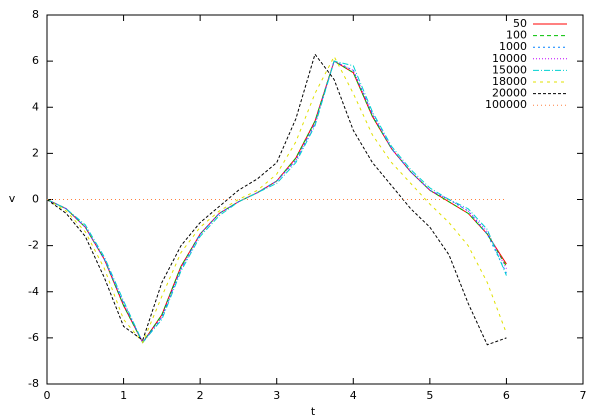  Describe the element at coordinates (47, 395) in the screenshot. I see `x-tick-label: 0` at that location.